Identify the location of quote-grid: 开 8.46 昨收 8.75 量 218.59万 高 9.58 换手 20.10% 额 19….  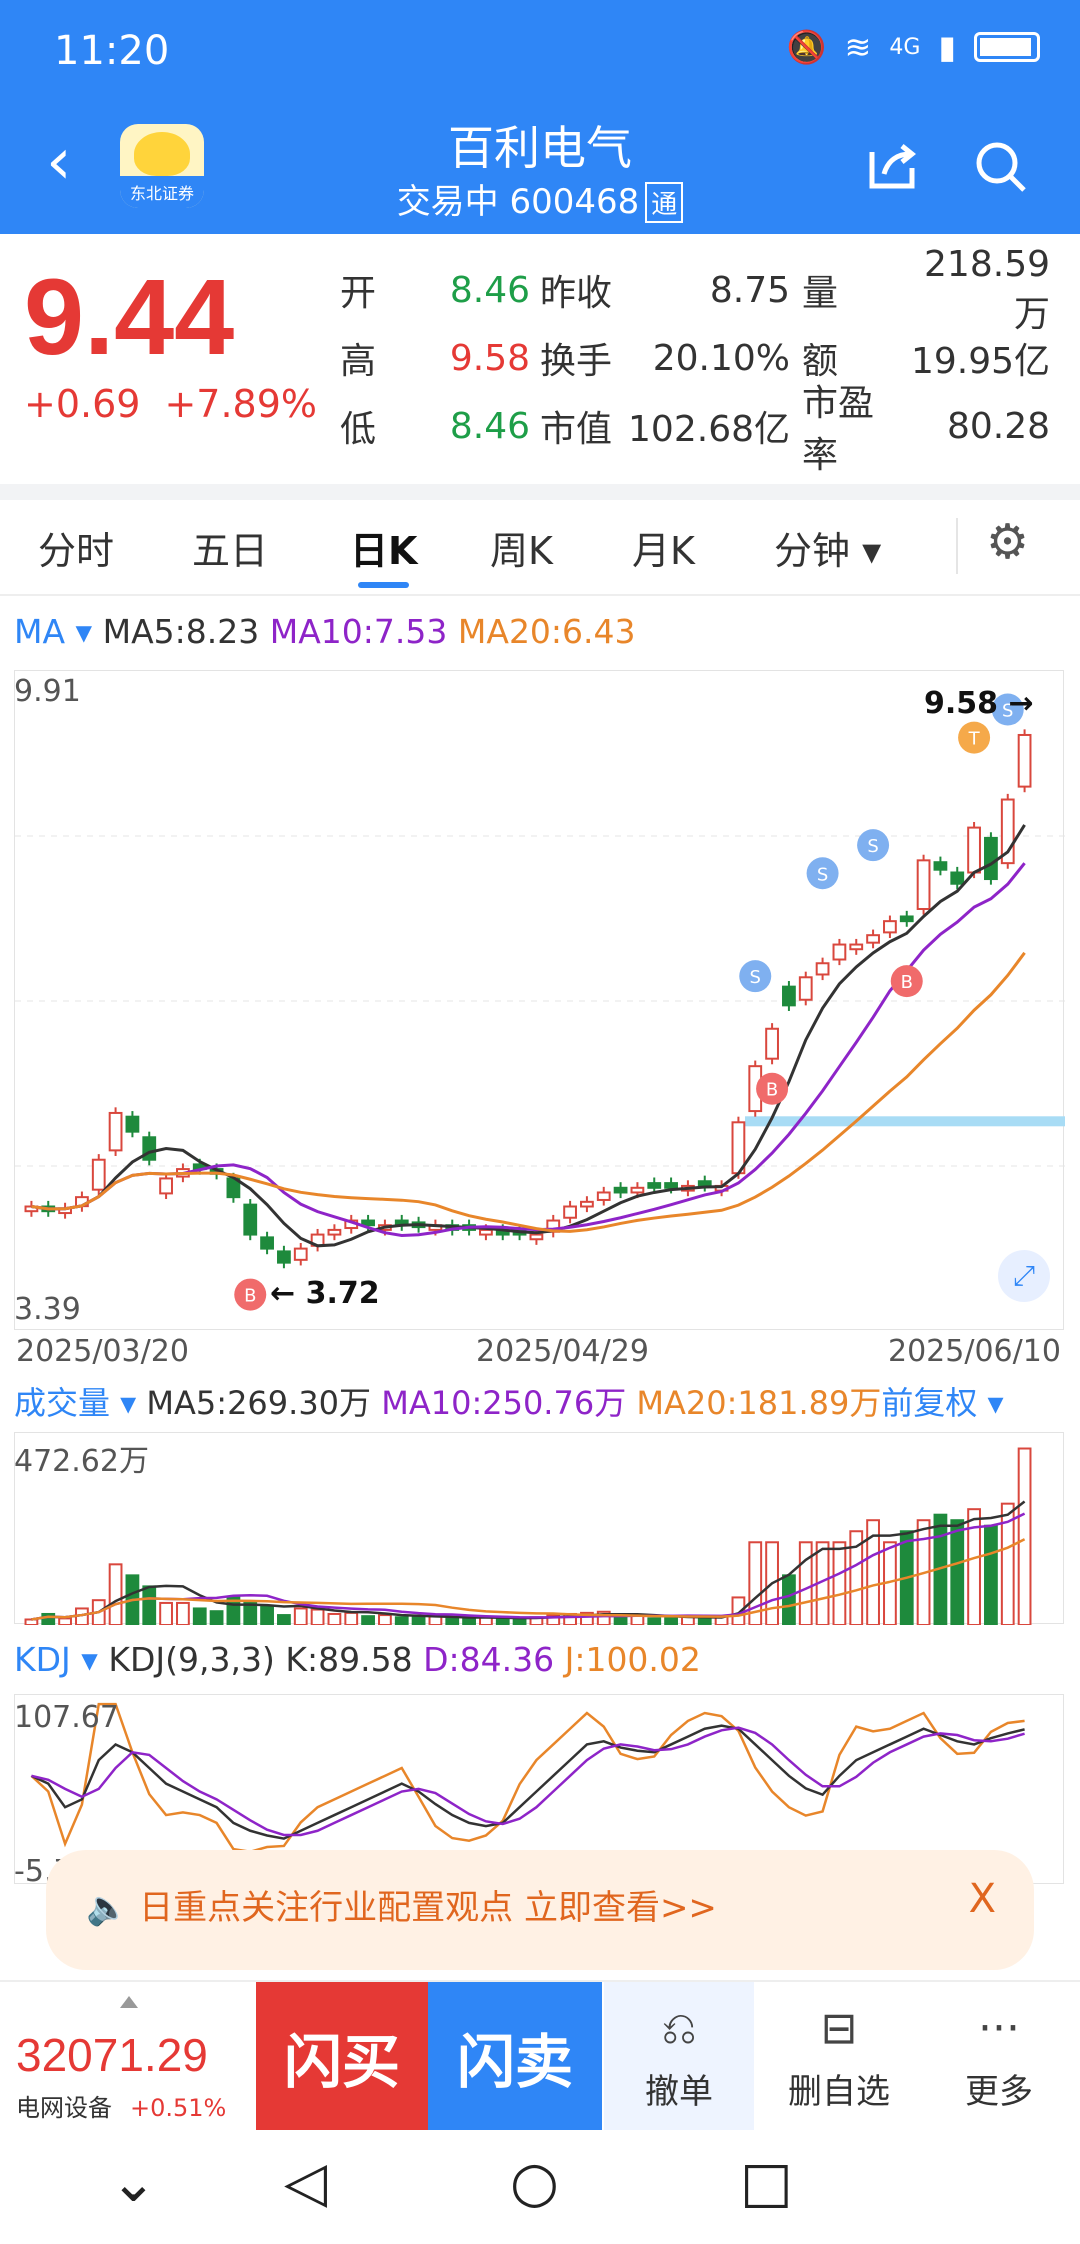
(700, 360).